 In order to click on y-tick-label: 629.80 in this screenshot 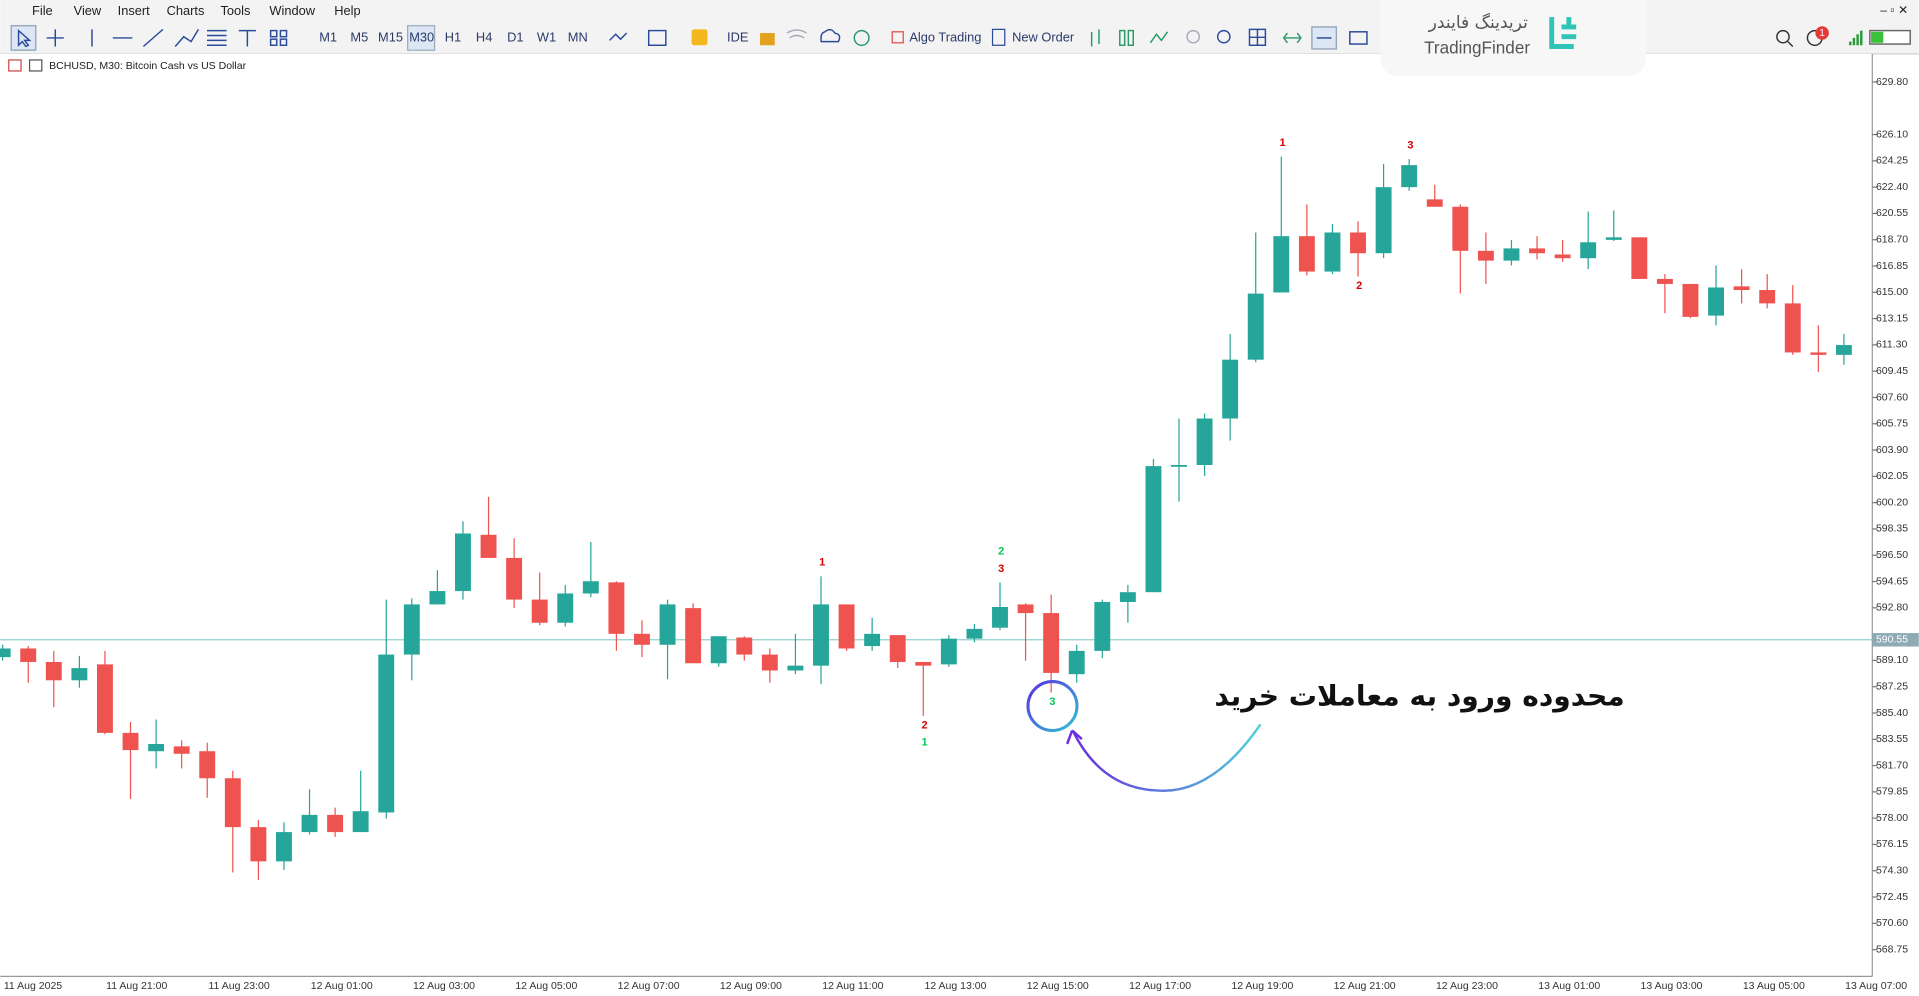, I will do `click(1892, 82)`.